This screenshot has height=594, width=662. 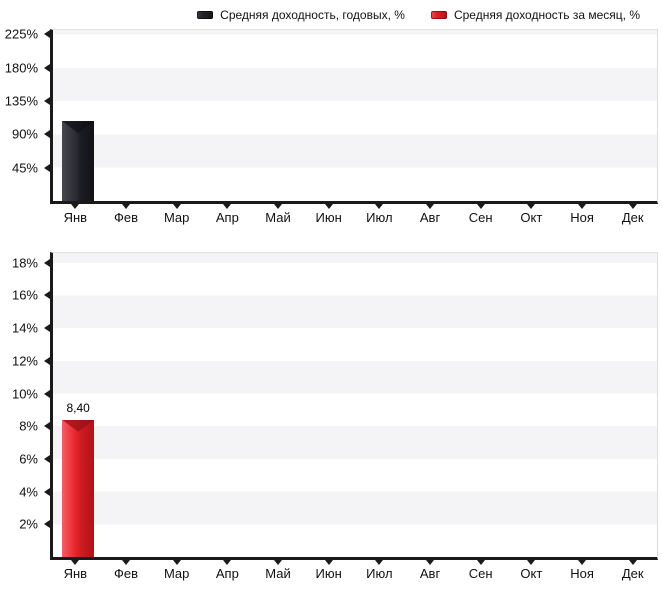 I want to click on month-label: Янв, so click(x=75, y=217).